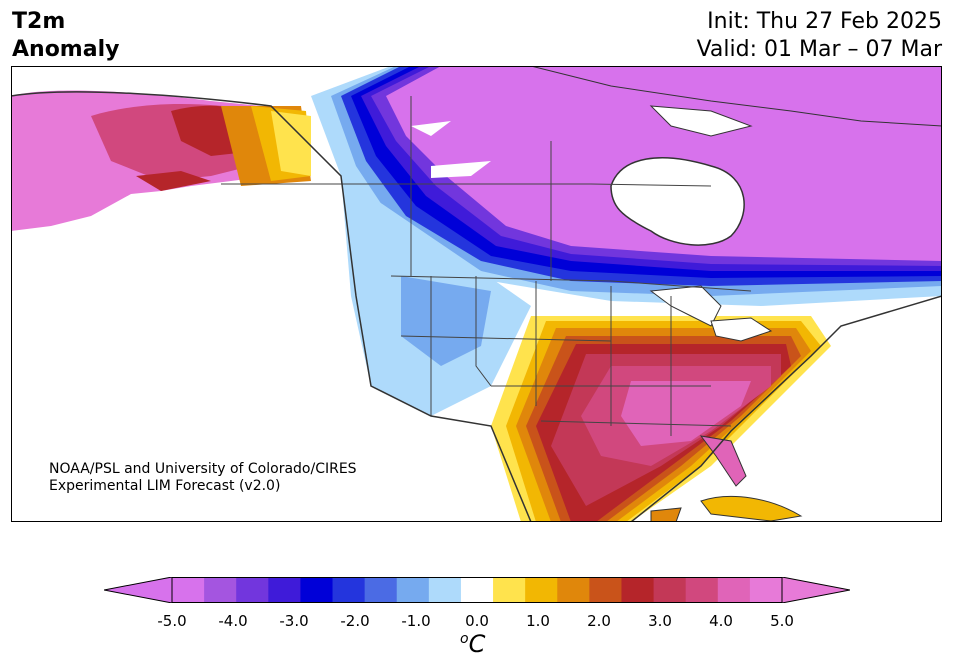 This screenshot has width=954, height=671. I want to click on colorbar-tick-label: -1.0, so click(416, 621).